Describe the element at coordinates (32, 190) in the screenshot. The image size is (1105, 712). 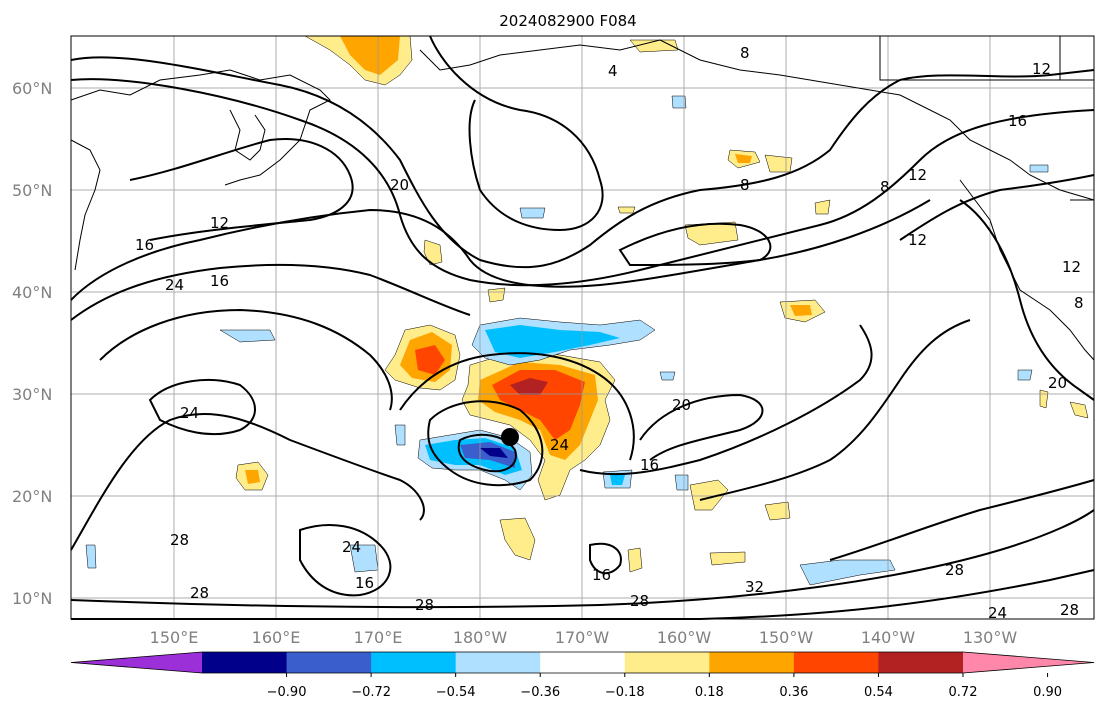
I see `lat-label: 50°N` at that location.